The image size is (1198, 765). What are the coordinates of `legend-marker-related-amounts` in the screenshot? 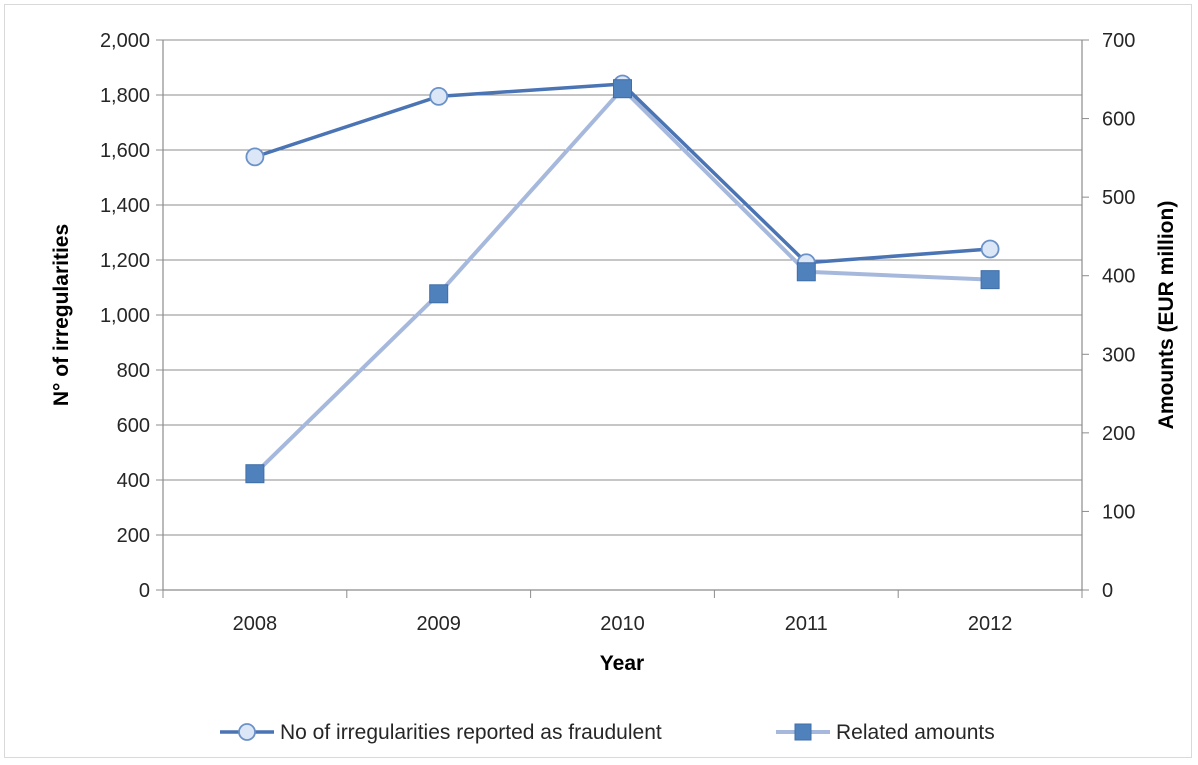 It's located at (803, 732).